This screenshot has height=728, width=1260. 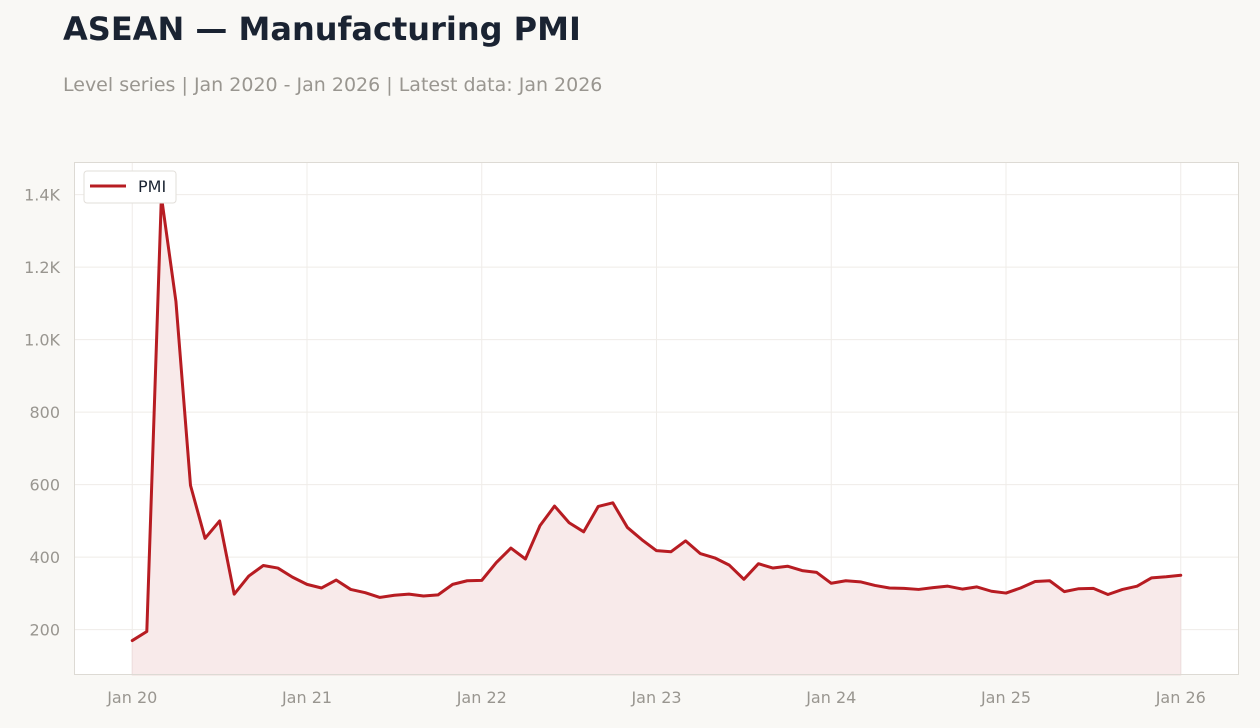 What do you see at coordinates (830, 697) in the screenshot?
I see `x-tick-label: Jan 24` at bounding box center [830, 697].